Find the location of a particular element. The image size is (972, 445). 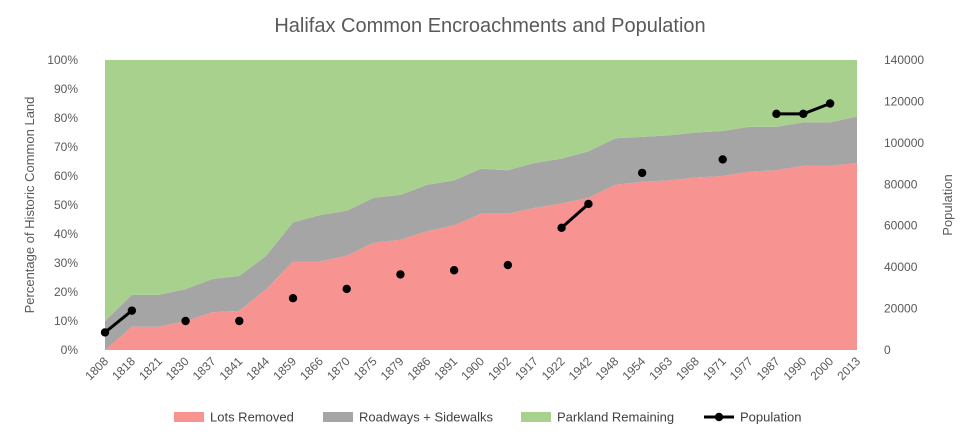

x-tick-label: 1859 is located at coordinates (284, 368).